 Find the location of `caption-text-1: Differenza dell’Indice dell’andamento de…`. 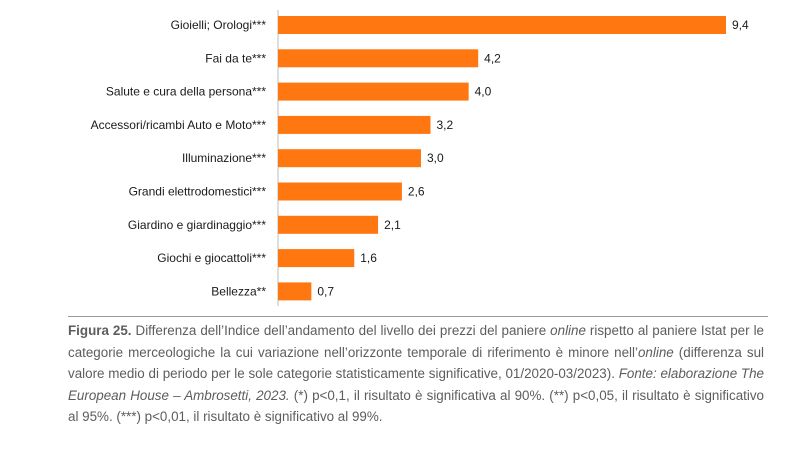

caption-text-1: Differenza dell’Indice dell’andamento de… is located at coordinates (341, 330).